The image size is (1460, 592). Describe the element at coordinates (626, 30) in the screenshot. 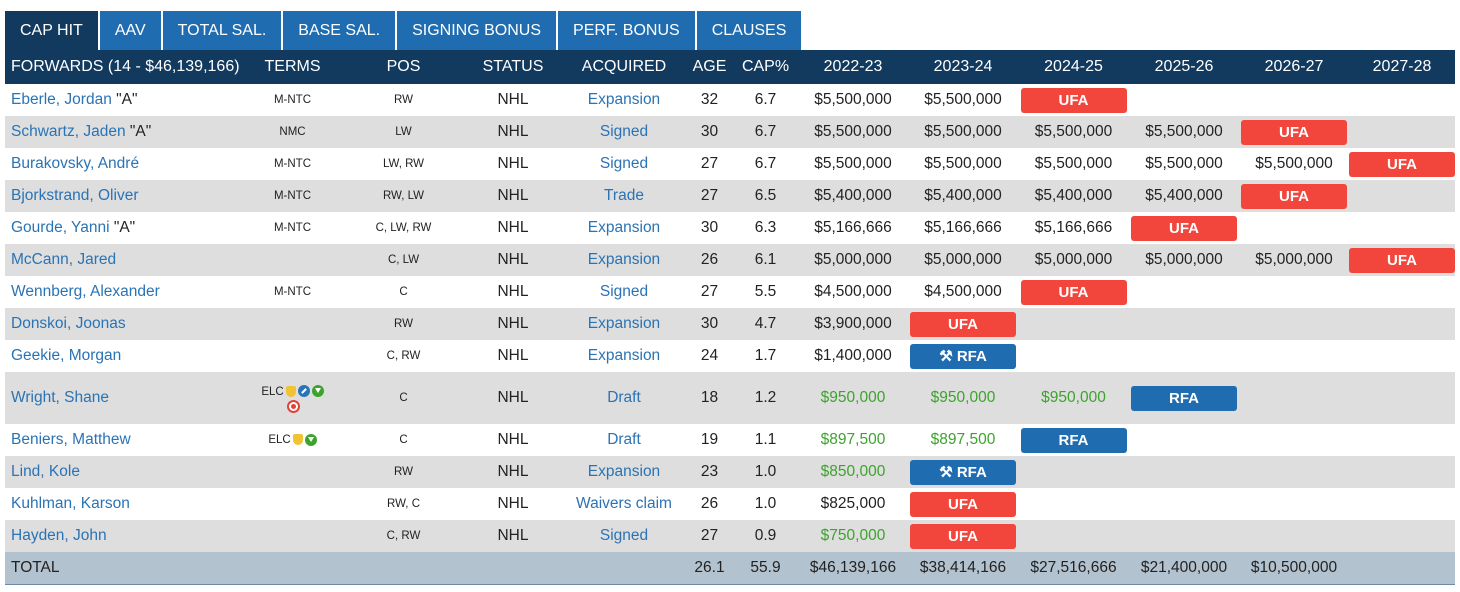

I see `tab-perf-bonus: PERF. BONUS` at that location.